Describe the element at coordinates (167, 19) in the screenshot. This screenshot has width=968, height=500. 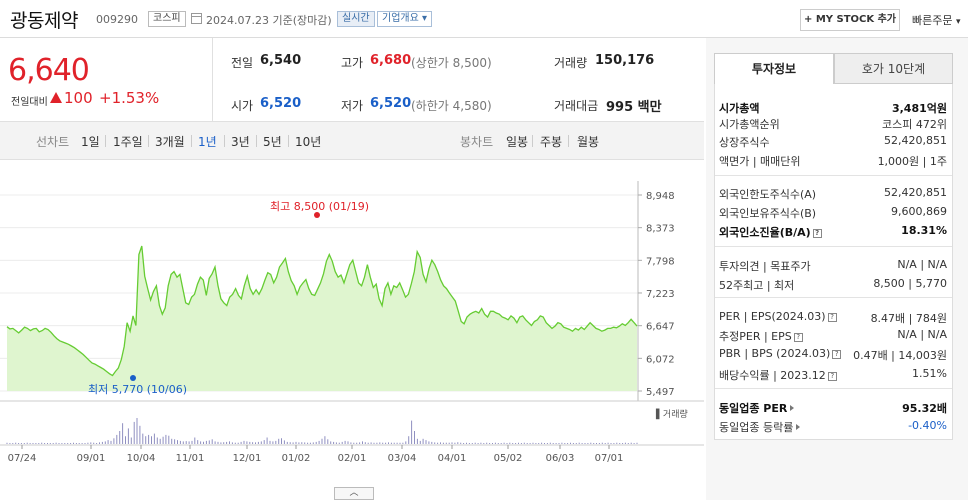
I see `market-badge: 코스피` at that location.